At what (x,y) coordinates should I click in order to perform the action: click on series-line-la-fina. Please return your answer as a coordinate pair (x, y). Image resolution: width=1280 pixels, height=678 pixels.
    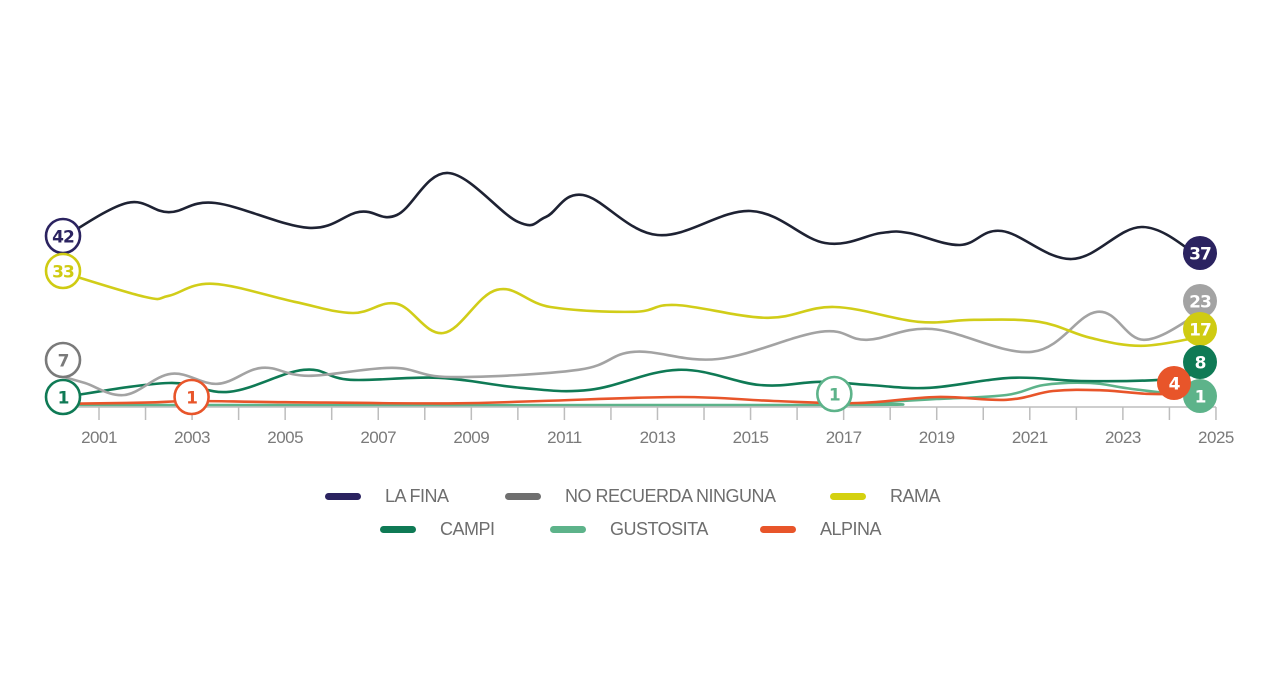
    Looking at the image, I should click on (631, 216).